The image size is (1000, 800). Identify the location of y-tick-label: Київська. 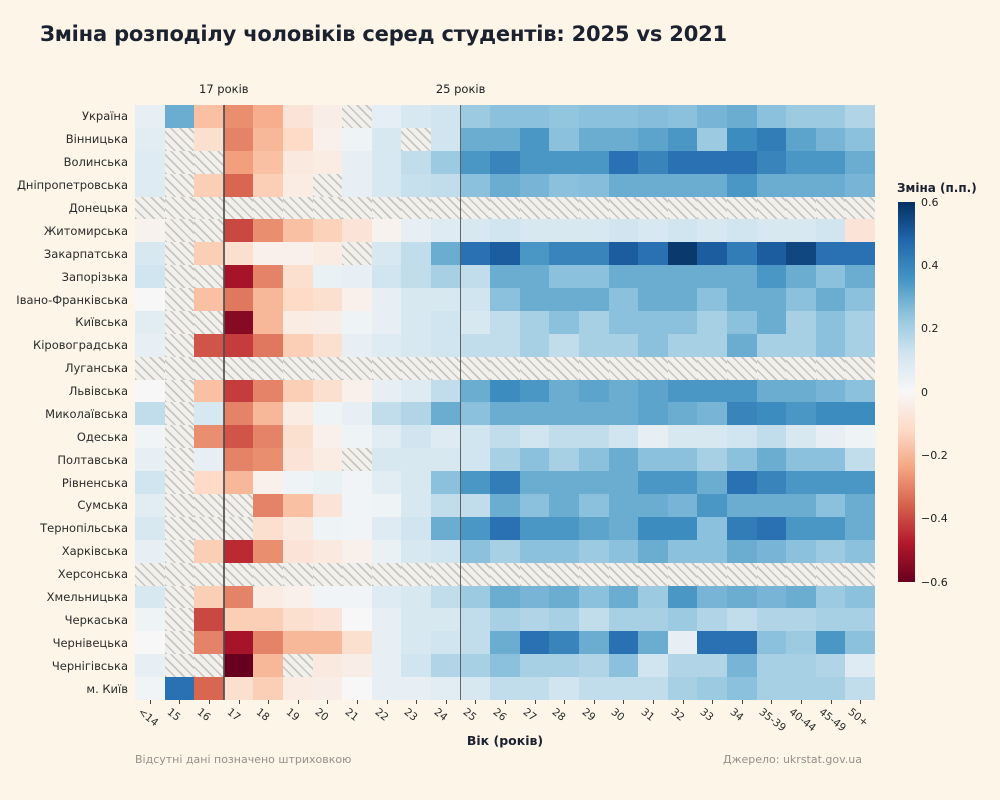
(101, 322).